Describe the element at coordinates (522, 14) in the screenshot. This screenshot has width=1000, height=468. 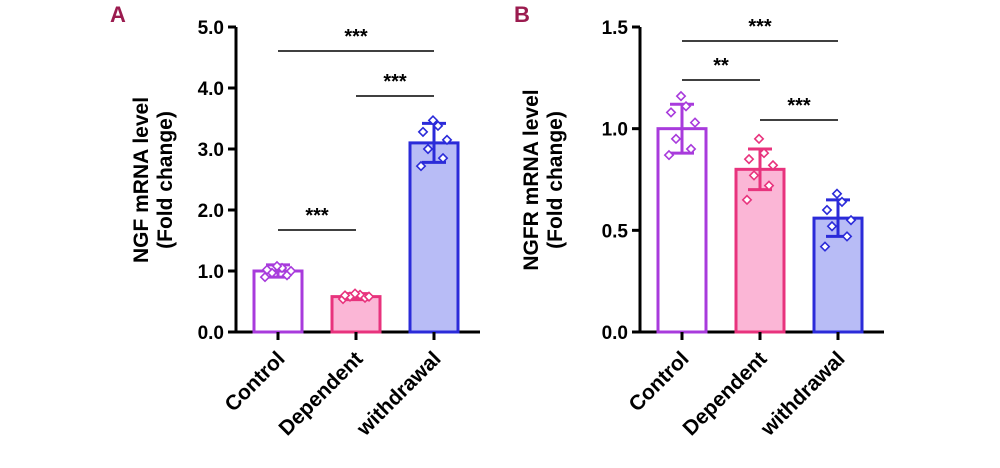
I see `panel-label: B` at that location.